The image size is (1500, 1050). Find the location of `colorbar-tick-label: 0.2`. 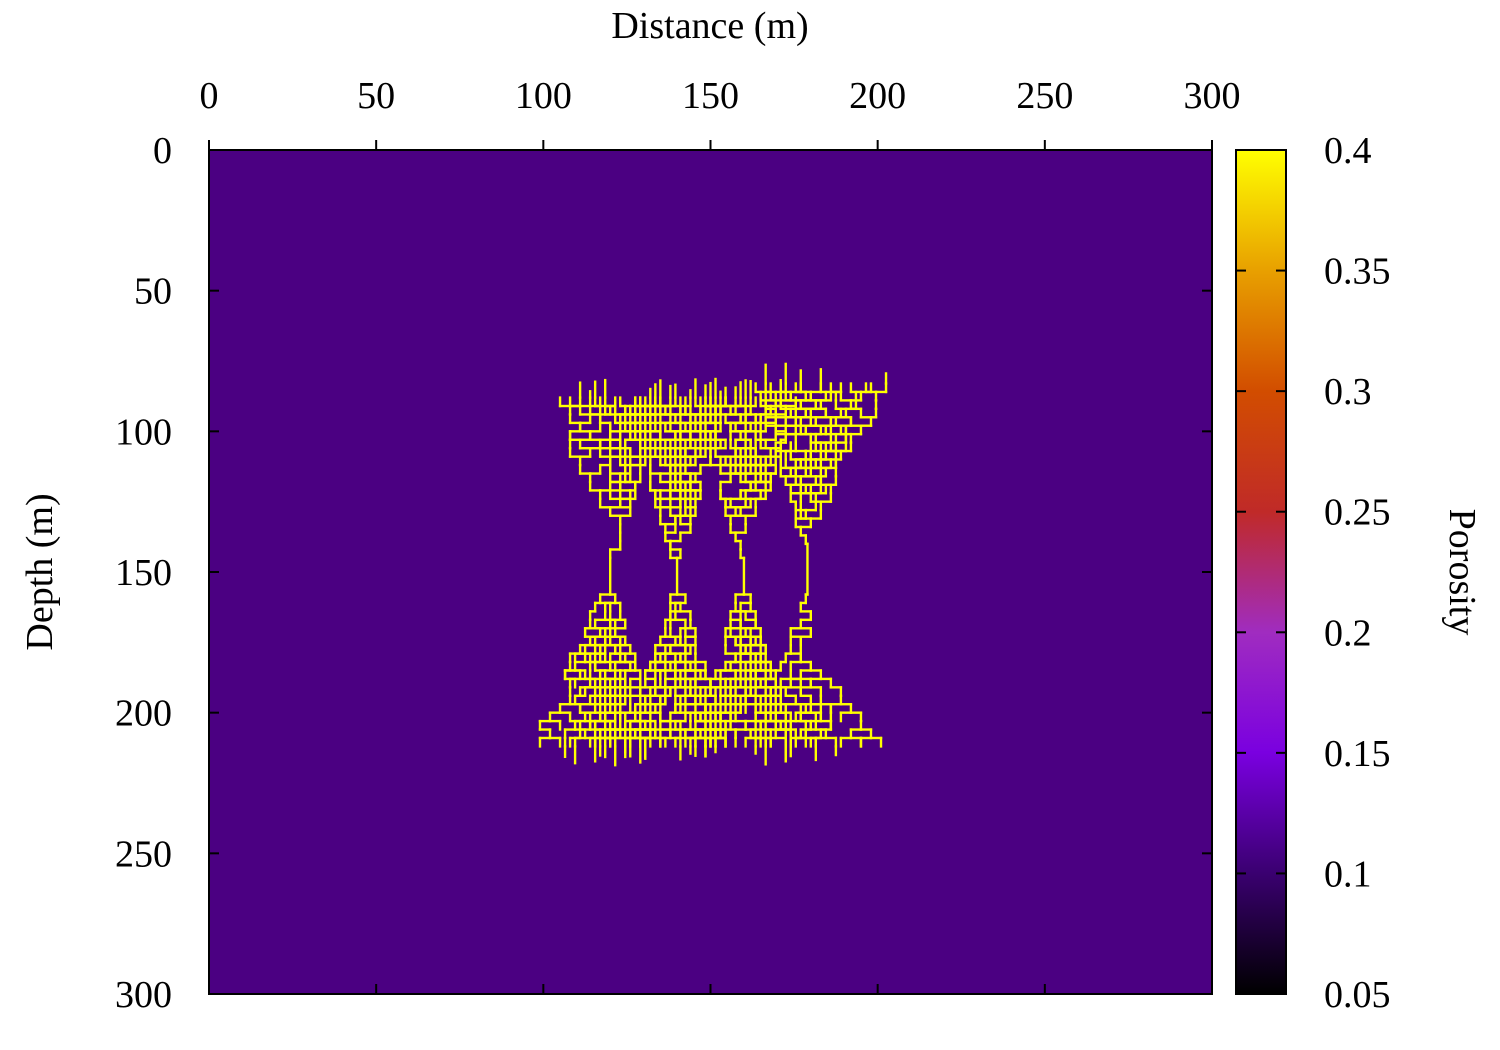

colorbar-tick-label: 0.2 is located at coordinates (1348, 633).